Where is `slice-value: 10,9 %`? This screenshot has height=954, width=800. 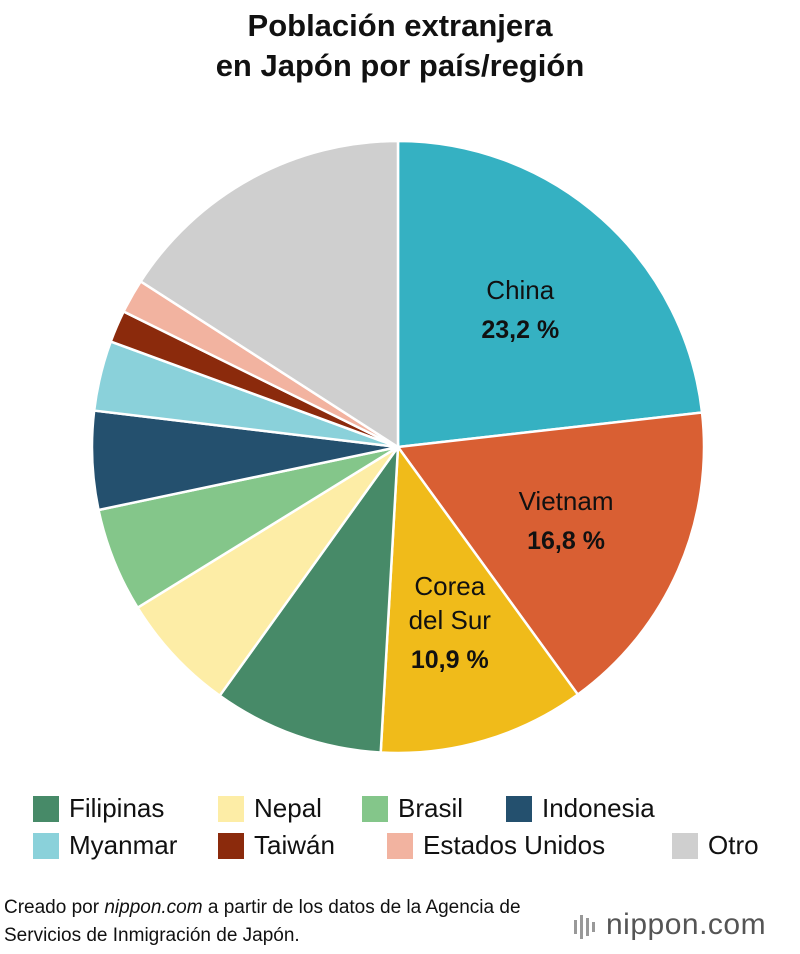 slice-value: 10,9 % is located at coordinates (449, 660).